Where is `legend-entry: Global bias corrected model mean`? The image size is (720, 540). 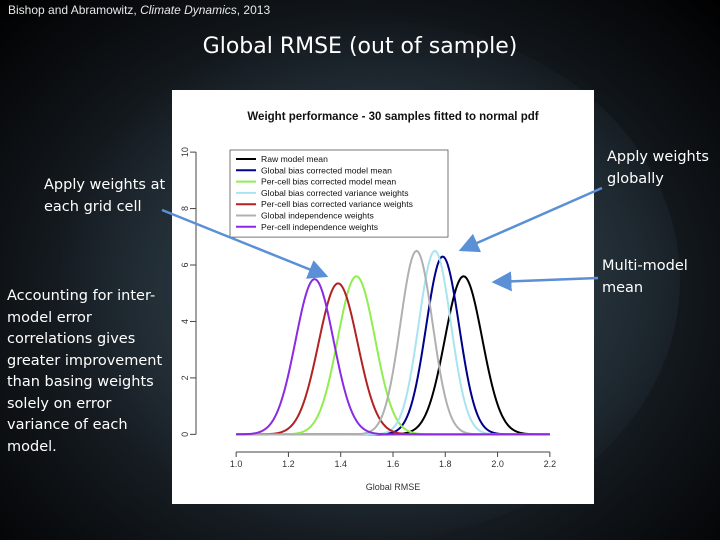
legend-entry: Global bias corrected model mean is located at coordinates (326, 170).